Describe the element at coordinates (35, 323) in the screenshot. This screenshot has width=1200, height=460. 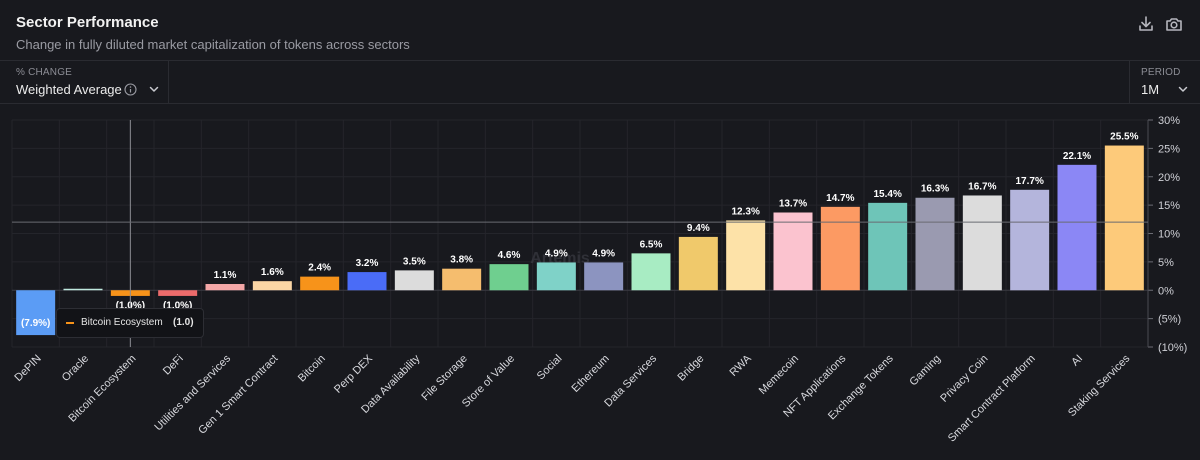
I see `bar-value-label: (7.9%)` at that location.